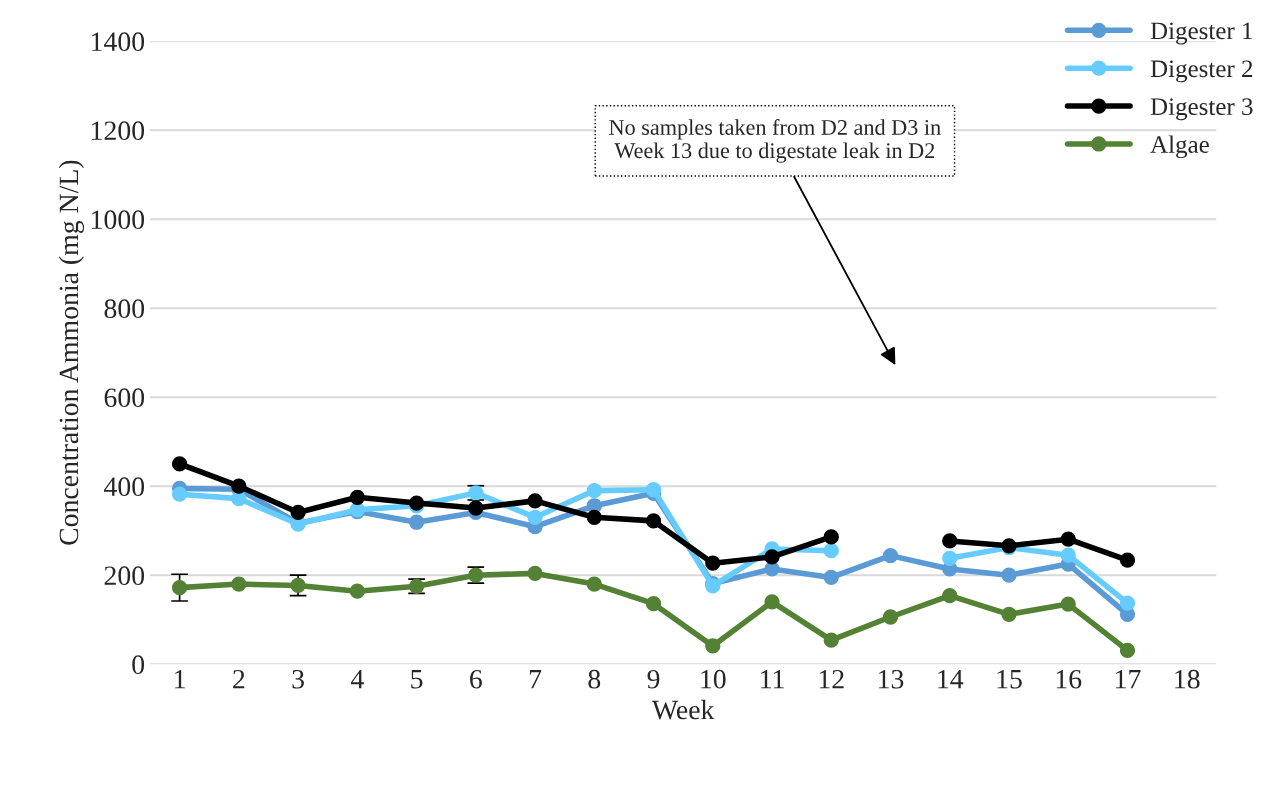 Image resolution: width=1271 pixels, height=808 pixels. I want to click on x-tick-label: 16, so click(1069, 679).